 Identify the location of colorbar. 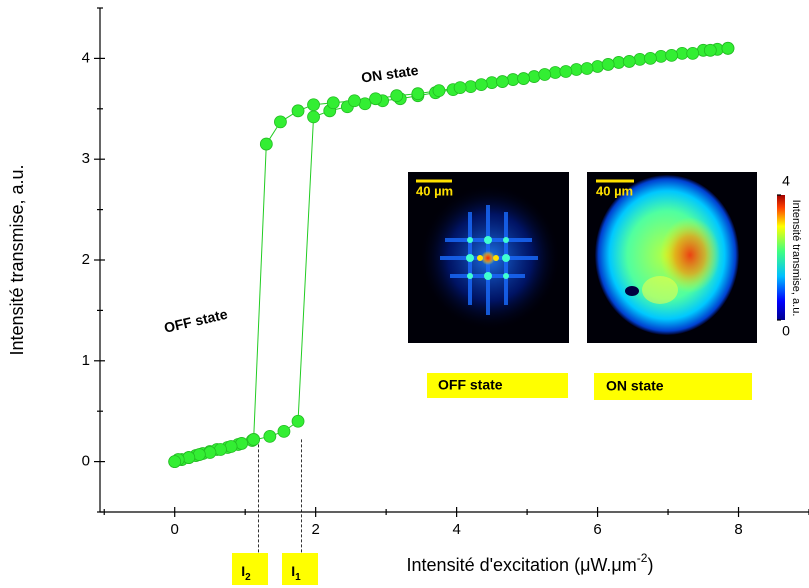
(781, 257).